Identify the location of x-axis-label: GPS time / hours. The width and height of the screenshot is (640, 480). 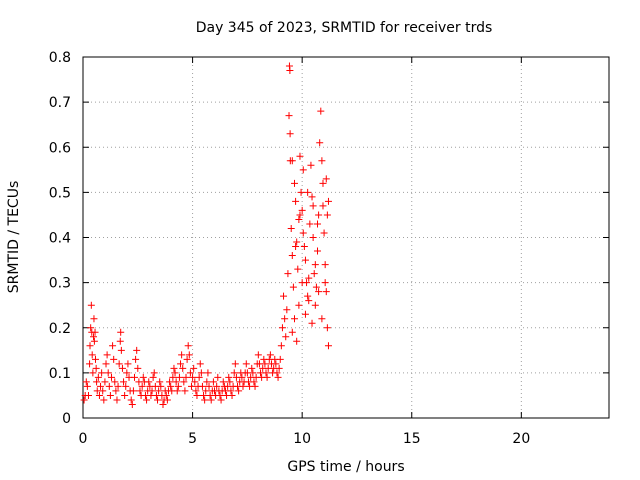
(345, 467).